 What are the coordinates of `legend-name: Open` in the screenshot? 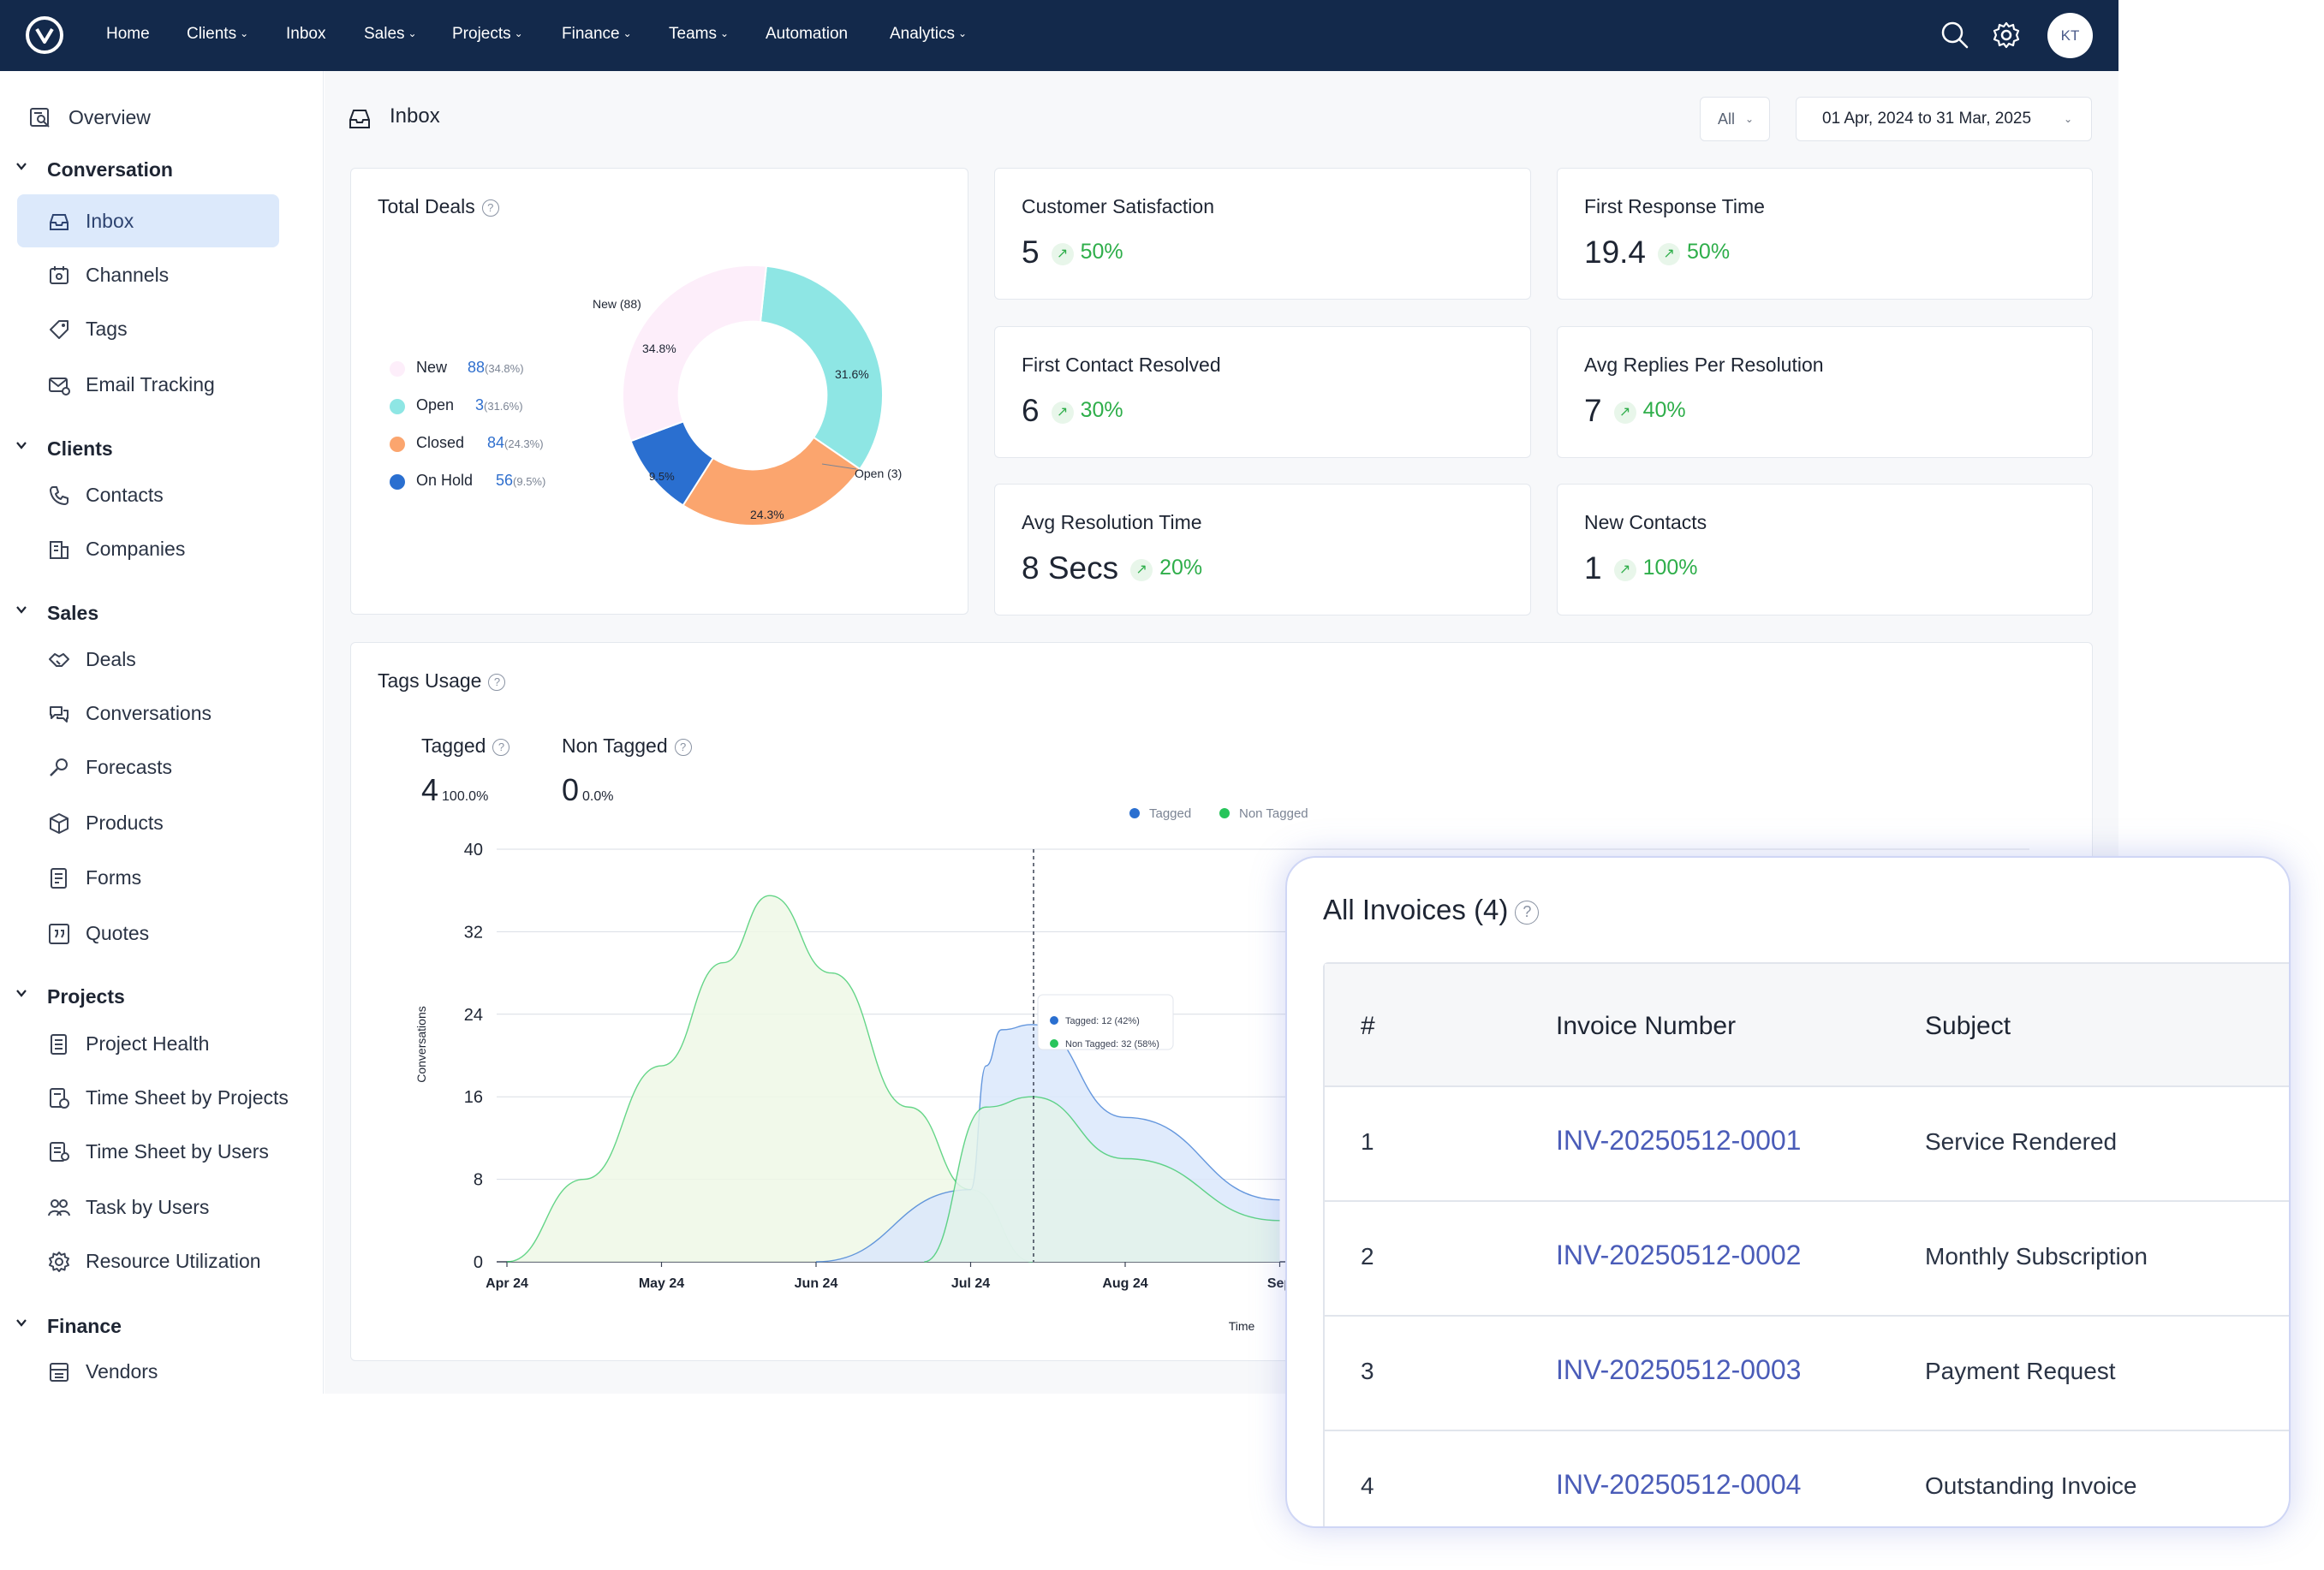 It's located at (435, 404).